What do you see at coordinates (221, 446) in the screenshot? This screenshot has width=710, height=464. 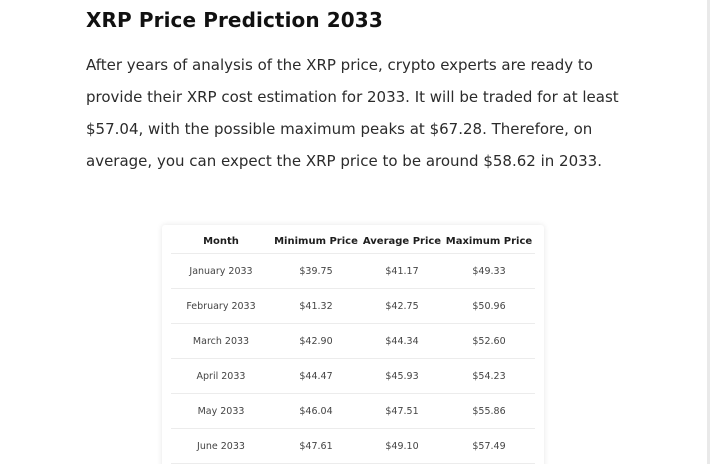 I see `month-cell: June 2033` at bounding box center [221, 446].